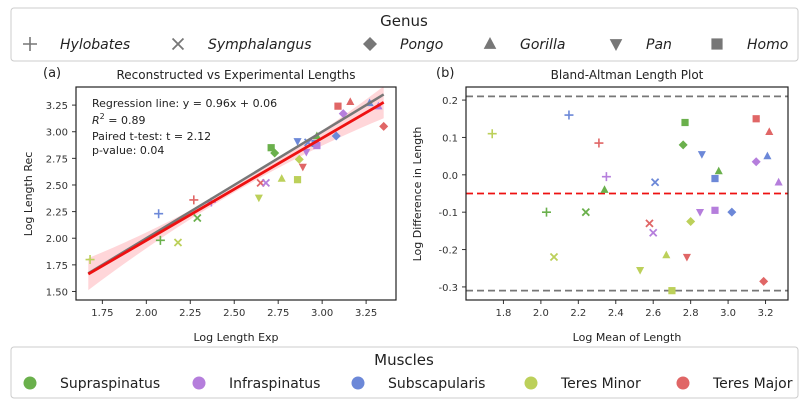 This screenshot has width=809, height=404. What do you see at coordinates (57, 186) in the screenshot?
I see `y-tick-label: 2.50` at bounding box center [57, 186].